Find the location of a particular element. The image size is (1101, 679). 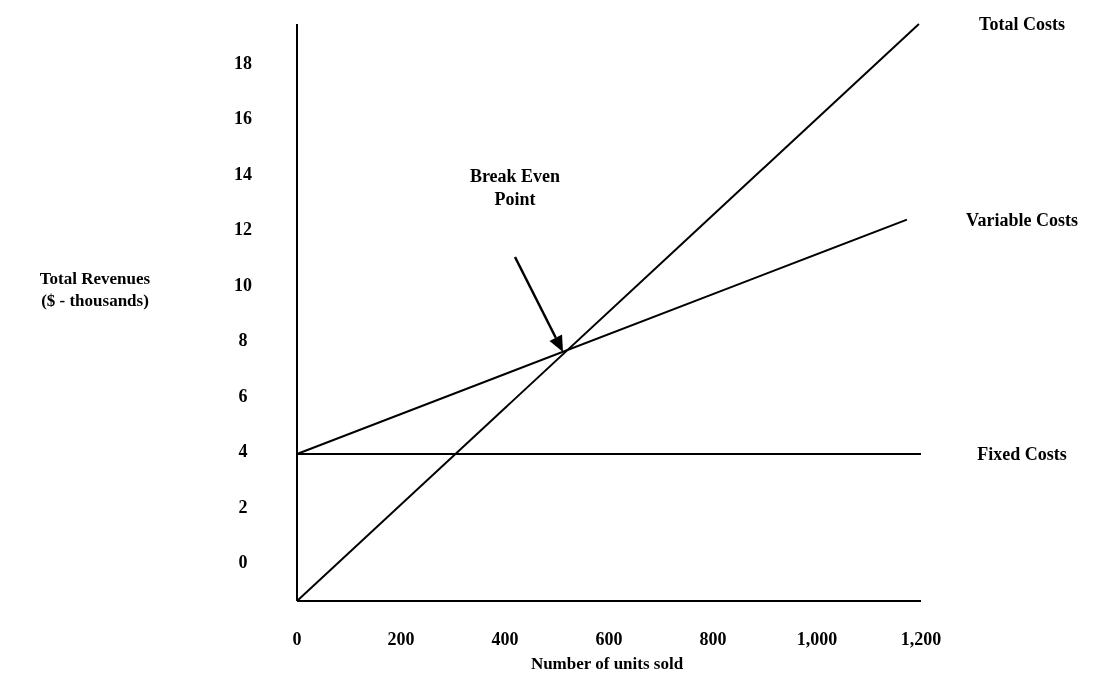

y-tick-label: 6 is located at coordinates (243, 395).